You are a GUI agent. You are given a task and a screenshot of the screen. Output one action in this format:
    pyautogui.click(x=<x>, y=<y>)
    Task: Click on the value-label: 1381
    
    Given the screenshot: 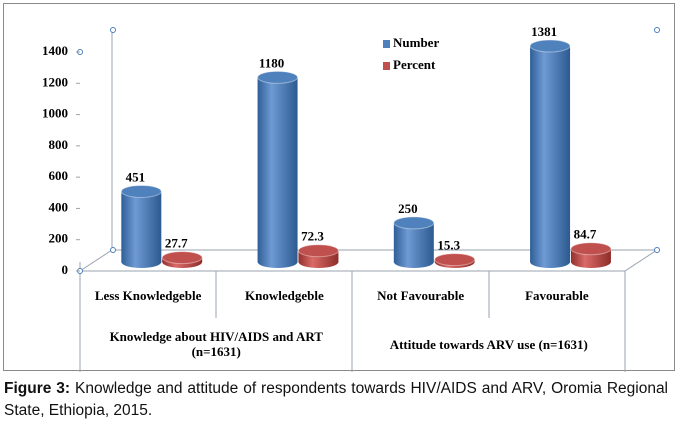 What is the action you would take?
    pyautogui.click(x=544, y=31)
    